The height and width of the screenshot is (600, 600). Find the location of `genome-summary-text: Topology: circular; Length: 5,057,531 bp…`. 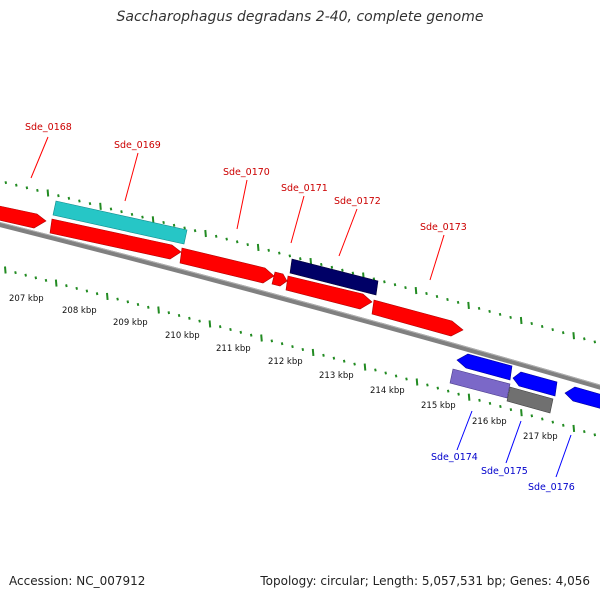

genome-summary-text: Topology: circular; Length: 5,057,531 bp… is located at coordinates (425, 581).